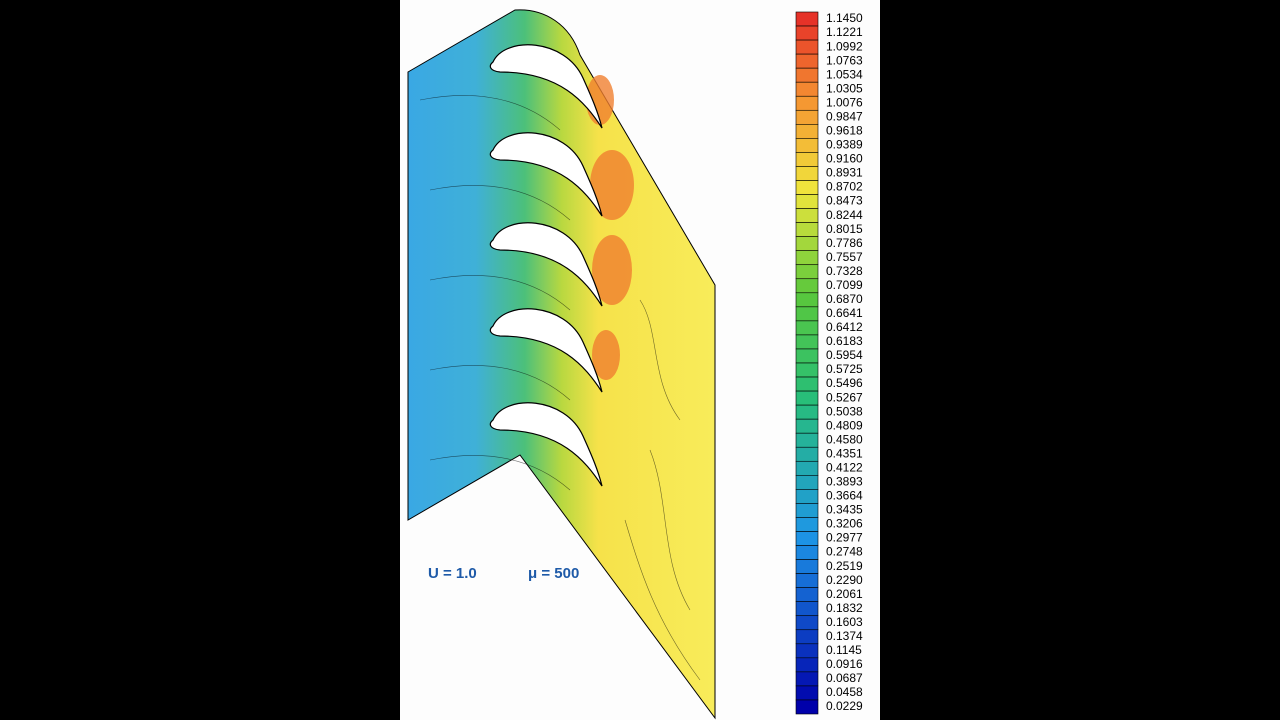 The height and width of the screenshot is (720, 1280). What do you see at coordinates (844, 313) in the screenshot?
I see `colorbar-label: 0.6641` at bounding box center [844, 313].